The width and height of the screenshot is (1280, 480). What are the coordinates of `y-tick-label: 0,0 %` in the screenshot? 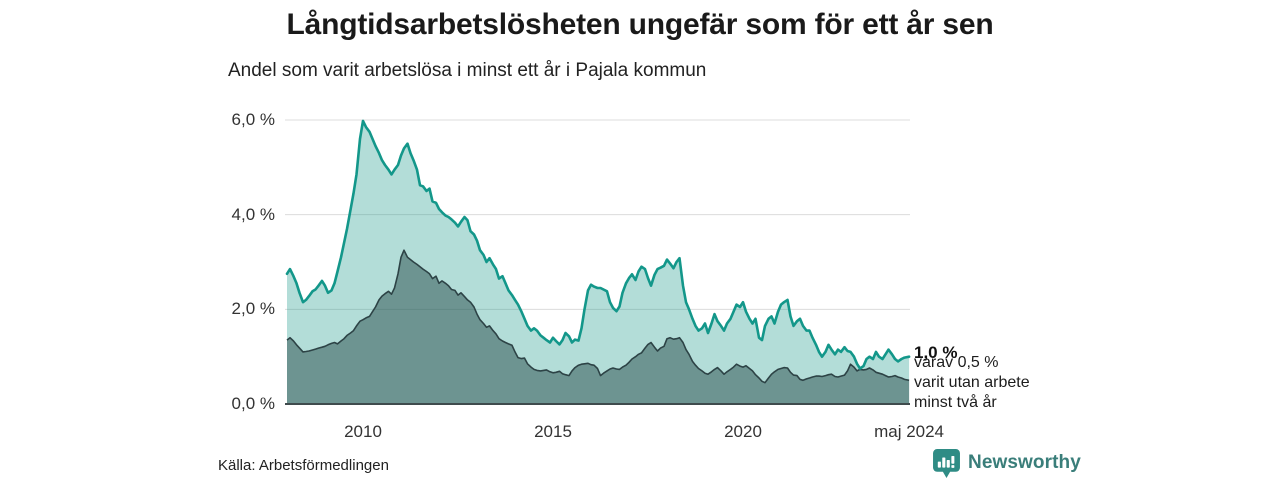 It's located at (253, 403).